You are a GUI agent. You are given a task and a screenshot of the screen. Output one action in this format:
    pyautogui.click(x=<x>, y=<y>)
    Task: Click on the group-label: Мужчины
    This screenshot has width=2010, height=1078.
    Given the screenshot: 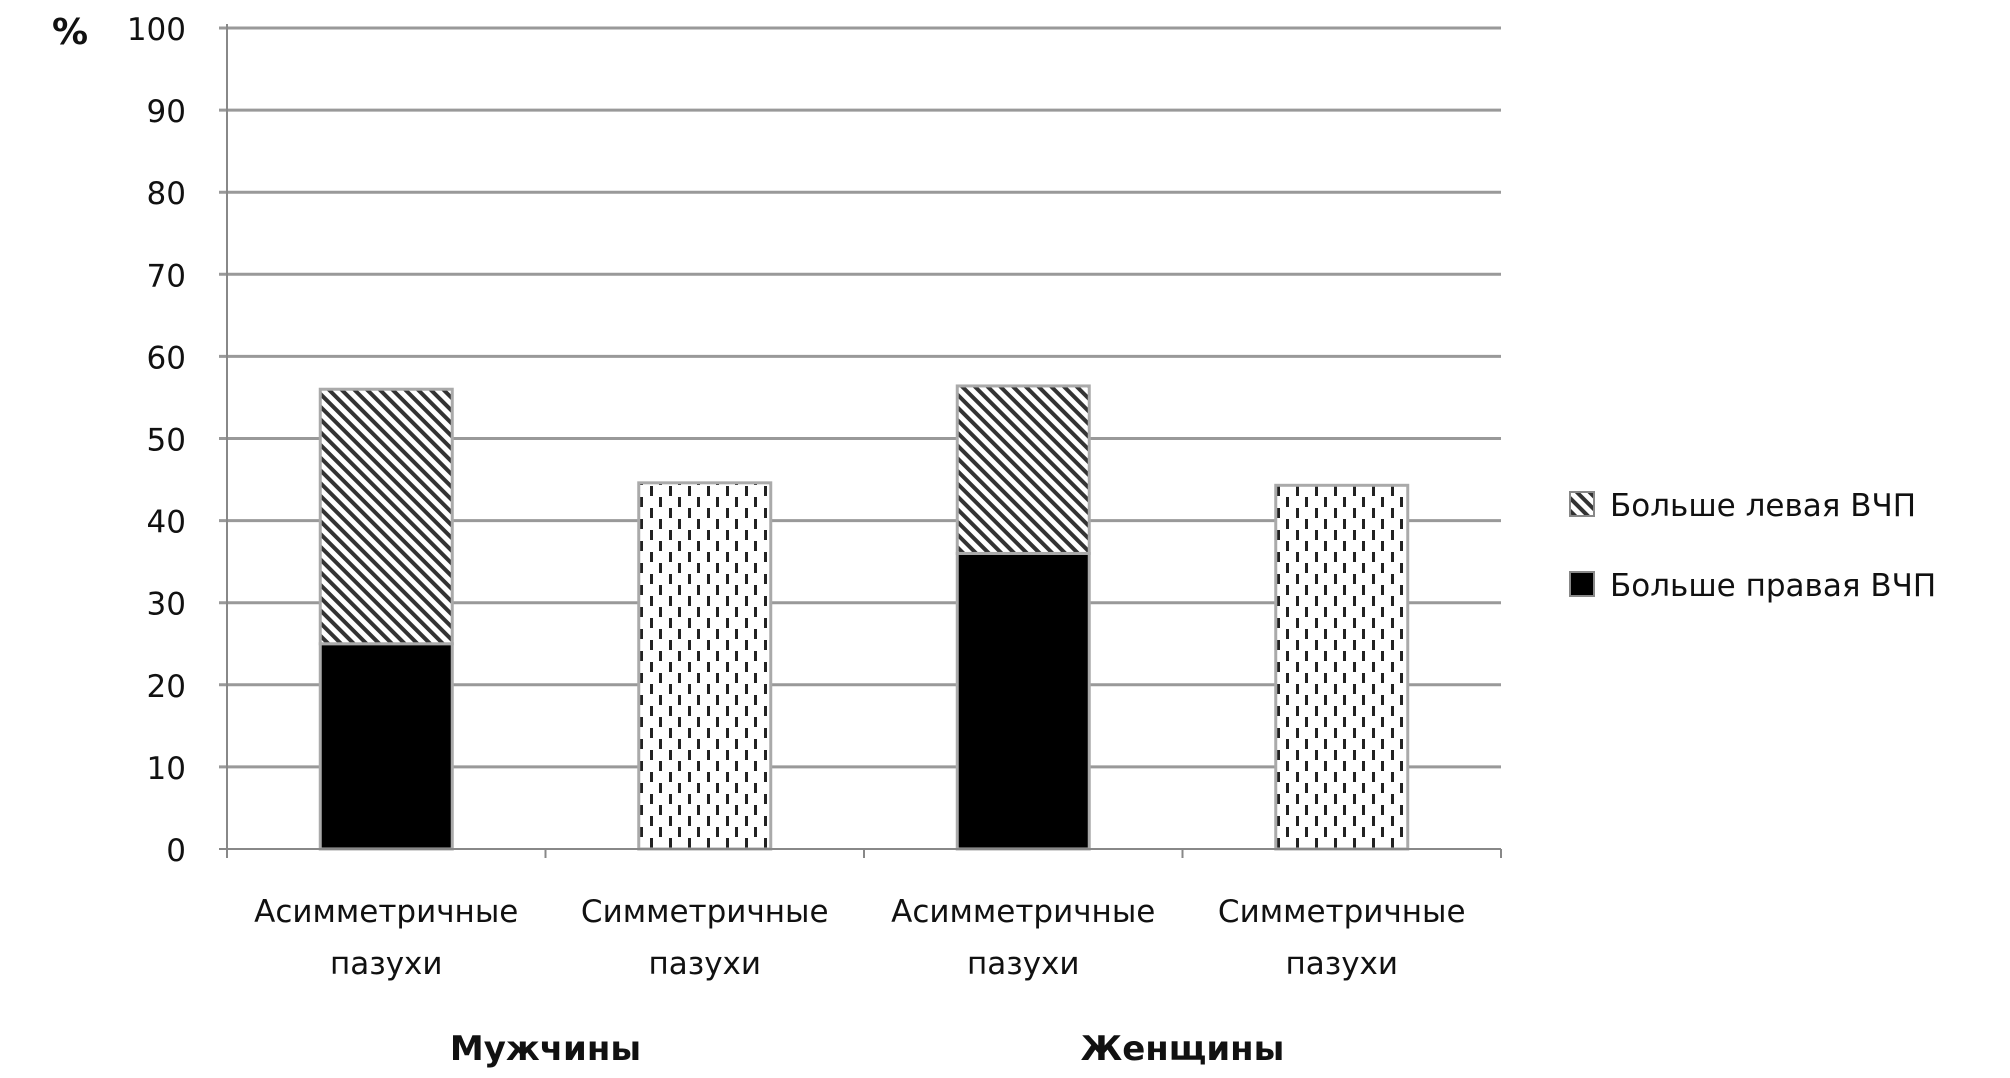 What is the action you would take?
    pyautogui.click(x=545, y=1049)
    